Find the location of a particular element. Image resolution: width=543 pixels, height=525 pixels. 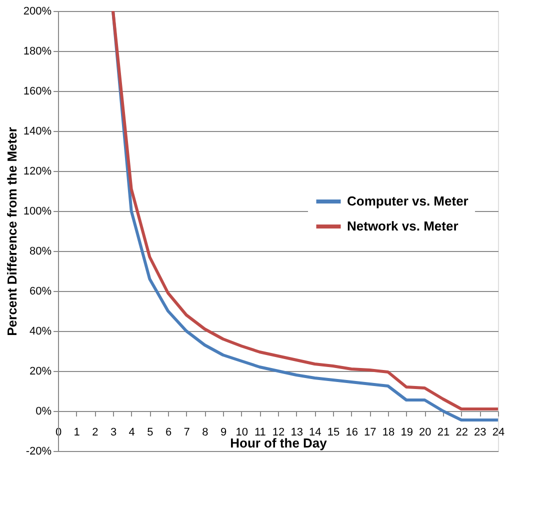

x-tick-label: 9 is located at coordinates (223, 432).